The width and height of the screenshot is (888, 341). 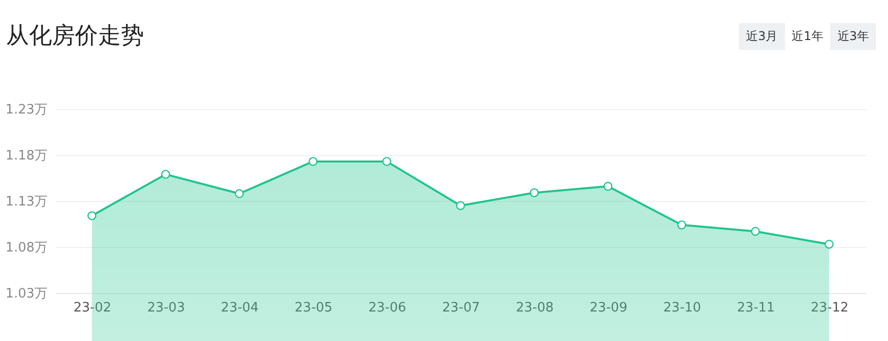 I want to click on text: 近1年, so click(x=807, y=36).